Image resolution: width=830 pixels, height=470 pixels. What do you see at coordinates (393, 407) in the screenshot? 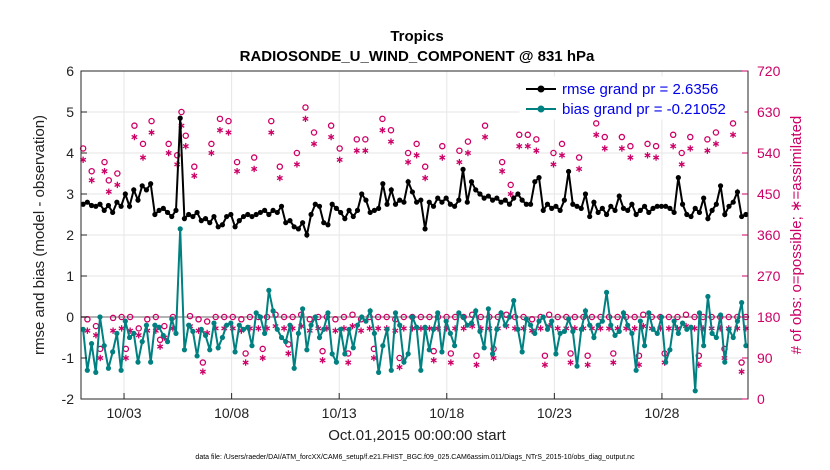
I see `x-axis-ticks: 10/03 10/08 10/13 10/18 10/23 10/28` at bounding box center [393, 407].